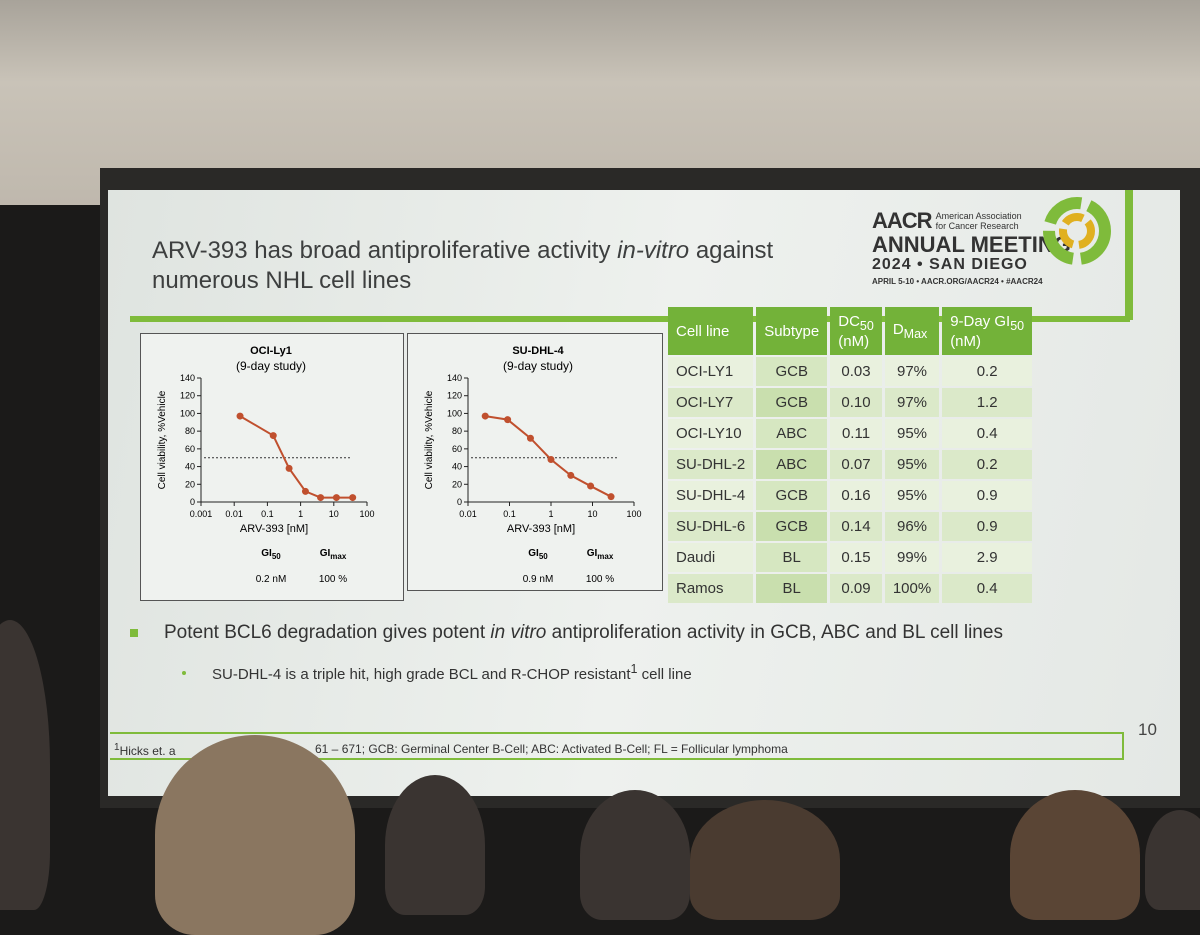 This screenshot has height=935, width=1200. I want to click on y-tick-label: 60, so click(190, 449).